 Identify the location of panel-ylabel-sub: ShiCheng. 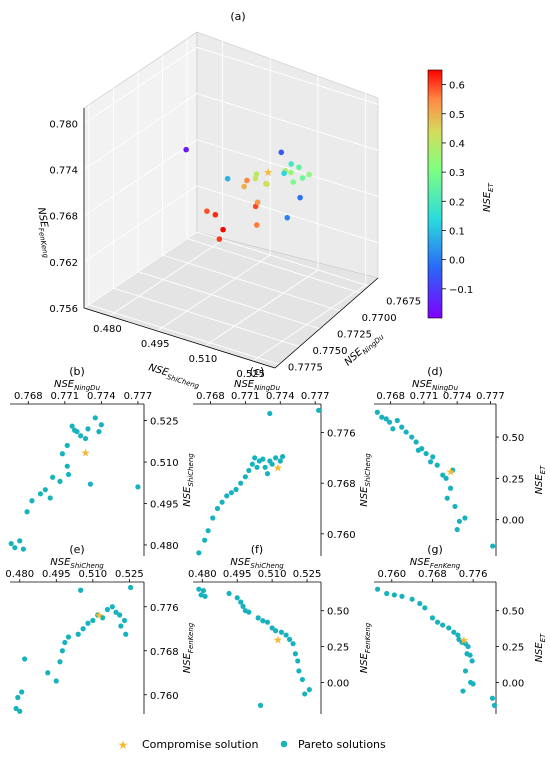
(191, 470).